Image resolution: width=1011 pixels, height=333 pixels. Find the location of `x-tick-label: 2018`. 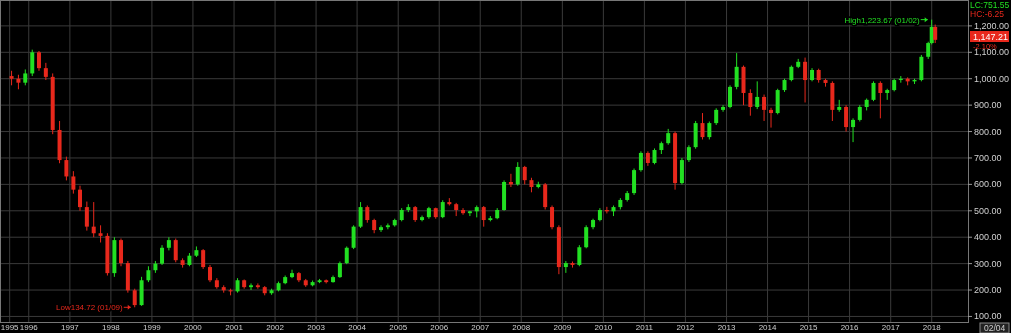

x-tick-label: 2018 is located at coordinates (932, 327).